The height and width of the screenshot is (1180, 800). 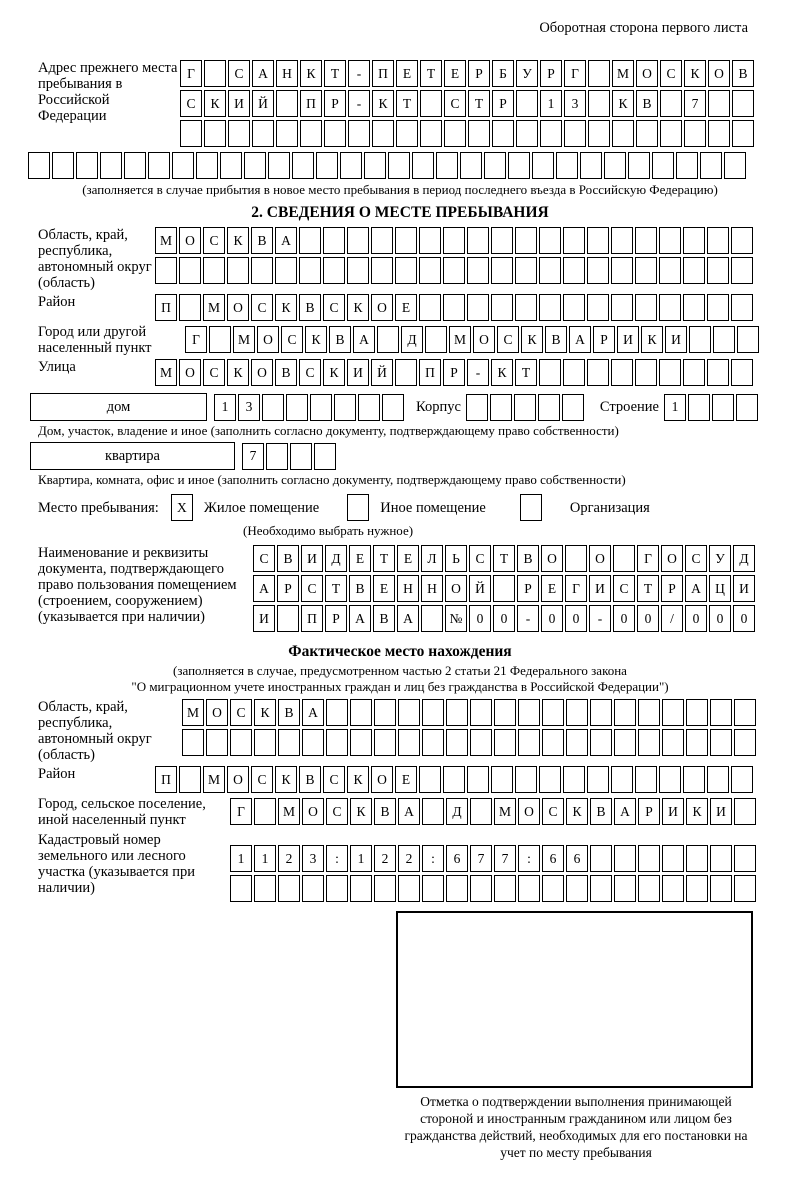 What do you see at coordinates (432, 588) in the screenshot?
I see `char-box: Н` at bounding box center [432, 588].